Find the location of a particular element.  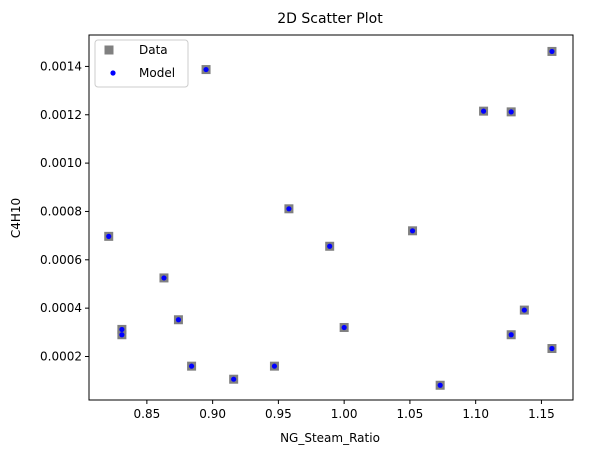

x-tick-label: 1.00 is located at coordinates (344, 414).